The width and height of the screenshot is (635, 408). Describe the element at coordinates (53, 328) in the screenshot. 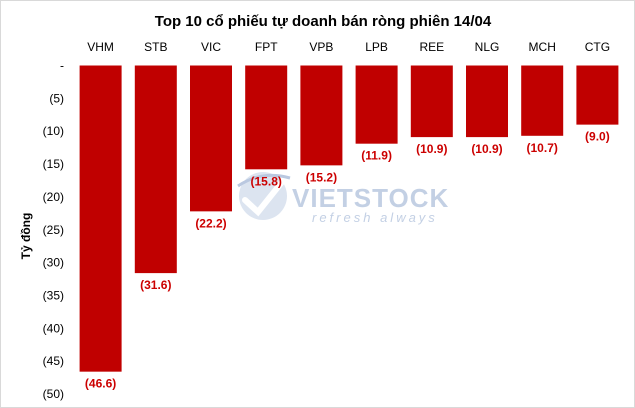

I see `y-tick-label: (40)` at that location.